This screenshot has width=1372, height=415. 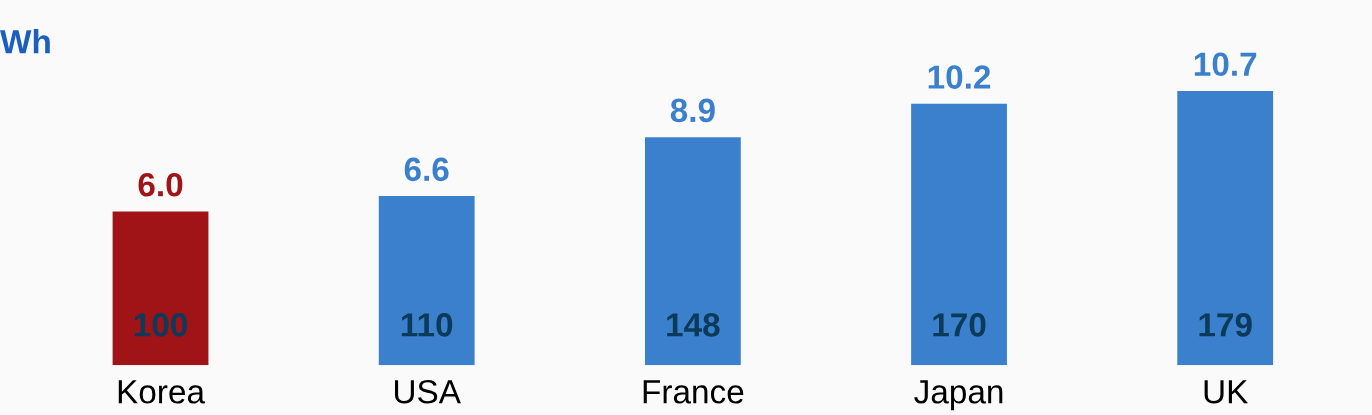 I want to click on x-tick-label: Japan, so click(x=958, y=395).